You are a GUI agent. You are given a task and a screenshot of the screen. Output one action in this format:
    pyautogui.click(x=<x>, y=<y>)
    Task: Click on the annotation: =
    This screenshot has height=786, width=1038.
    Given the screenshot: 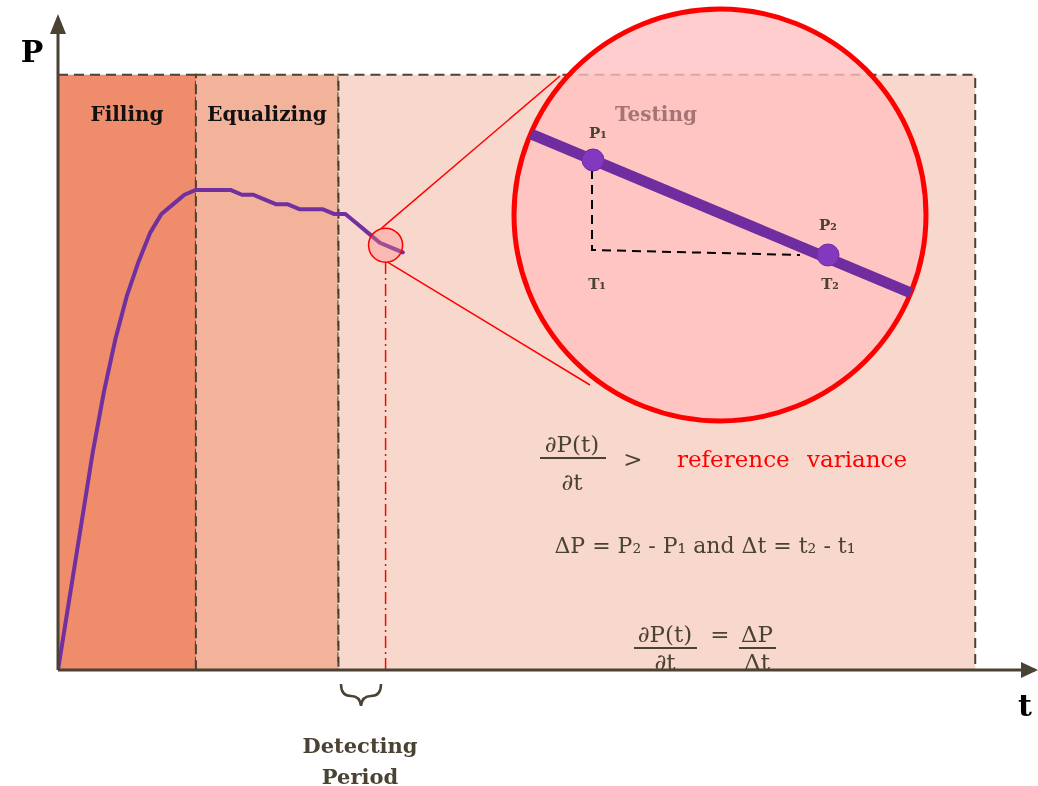 What is the action you would take?
    pyautogui.click(x=720, y=634)
    